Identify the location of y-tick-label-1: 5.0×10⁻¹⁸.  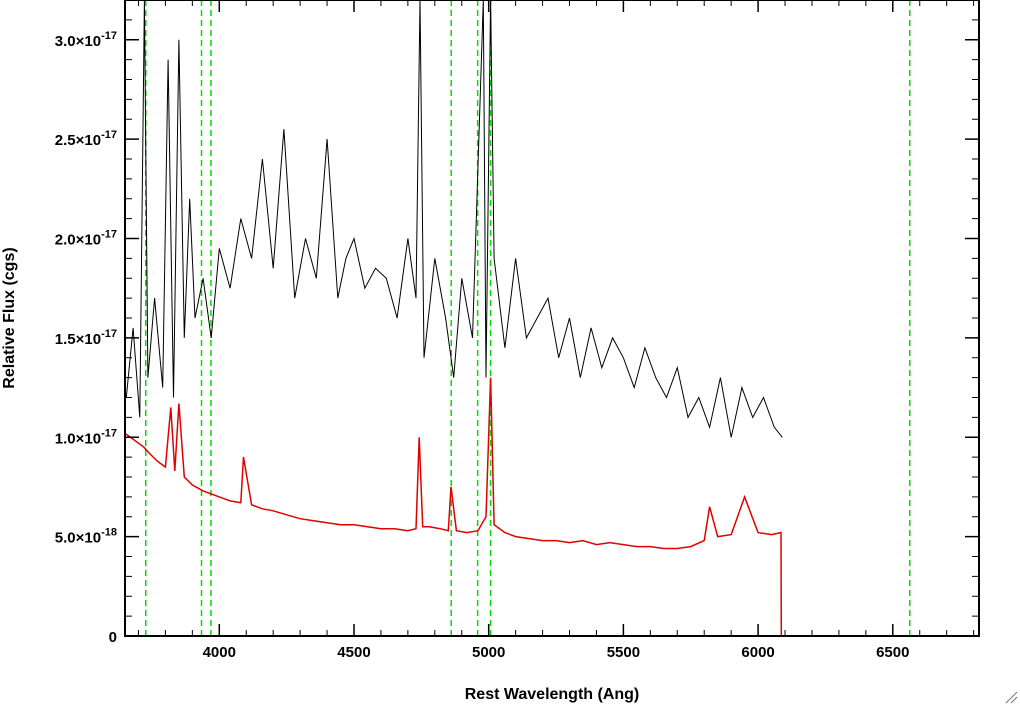
(86, 537).